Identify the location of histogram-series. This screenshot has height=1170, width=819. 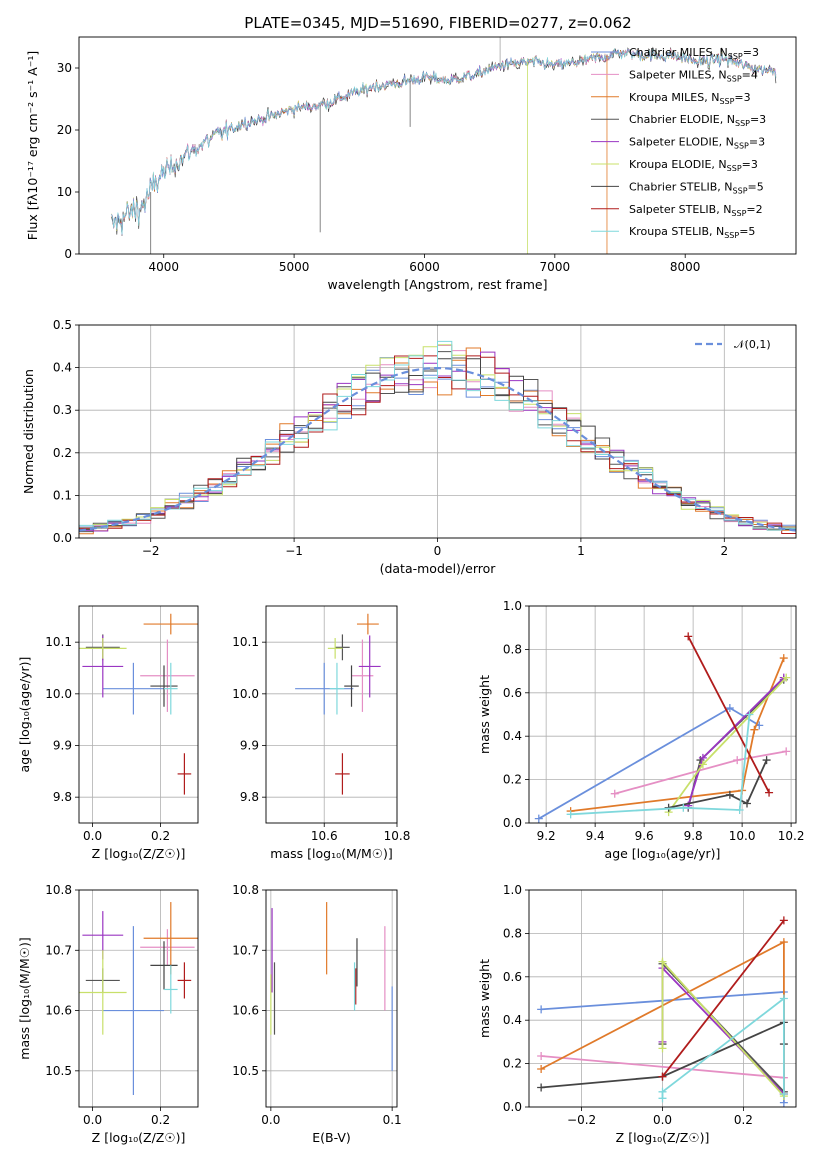
(437, 435).